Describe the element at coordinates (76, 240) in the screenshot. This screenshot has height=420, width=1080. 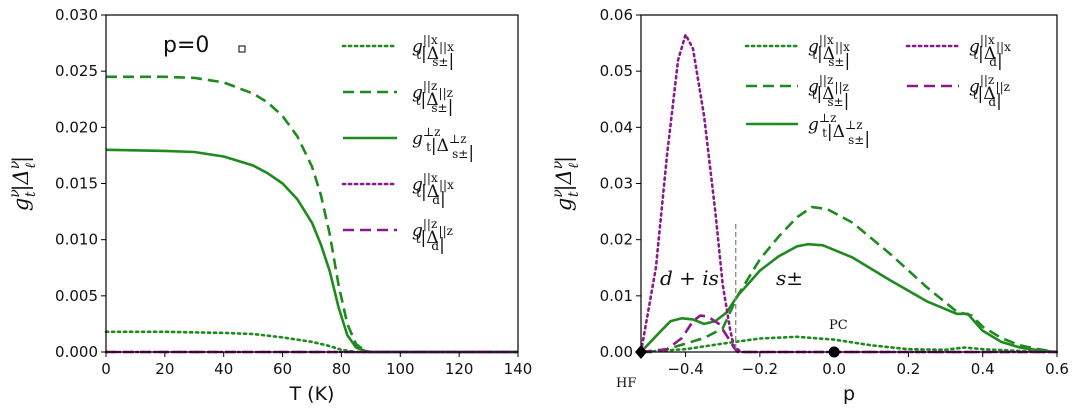
I see `y-tick-label: 0.010` at that location.